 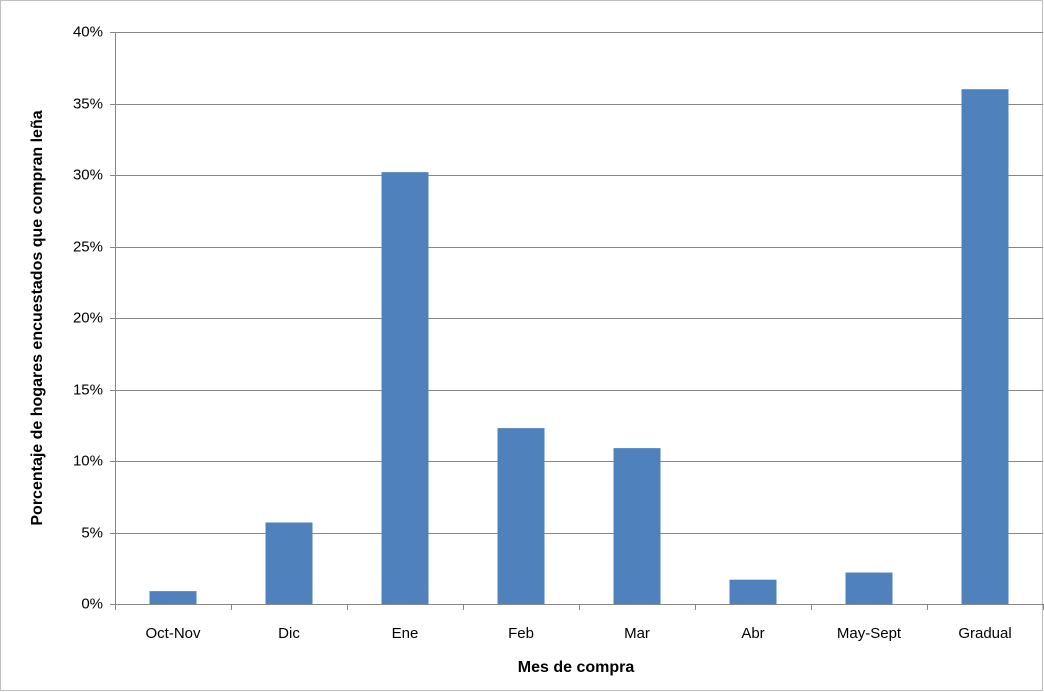 What do you see at coordinates (88, 246) in the screenshot?
I see `y-tick-label: 25%` at bounding box center [88, 246].